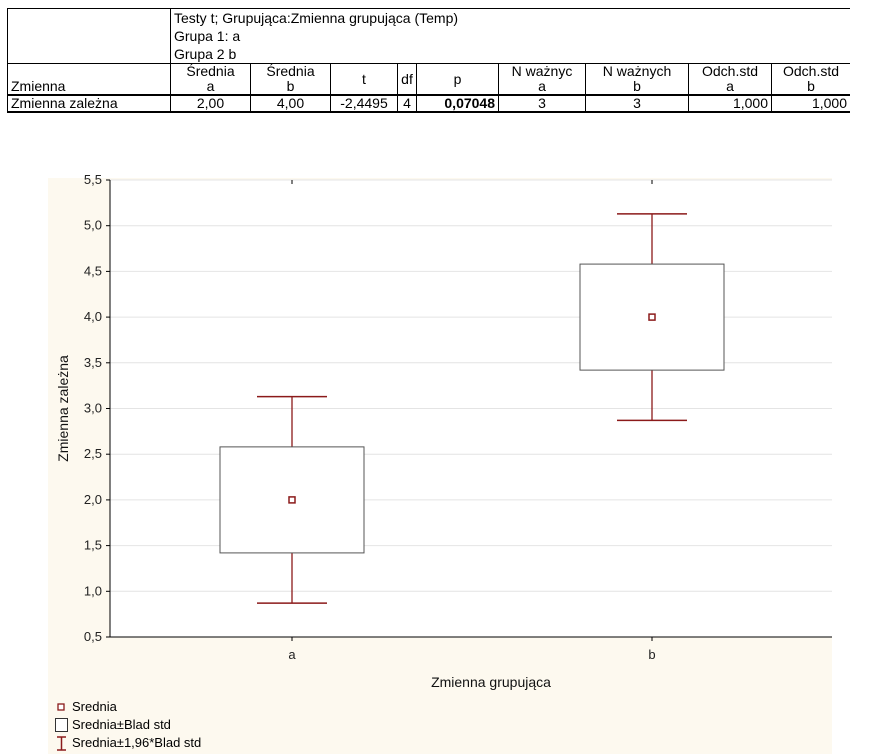  What do you see at coordinates (89, 36) in the screenshot?
I see `table-corner-cell` at bounding box center [89, 36].